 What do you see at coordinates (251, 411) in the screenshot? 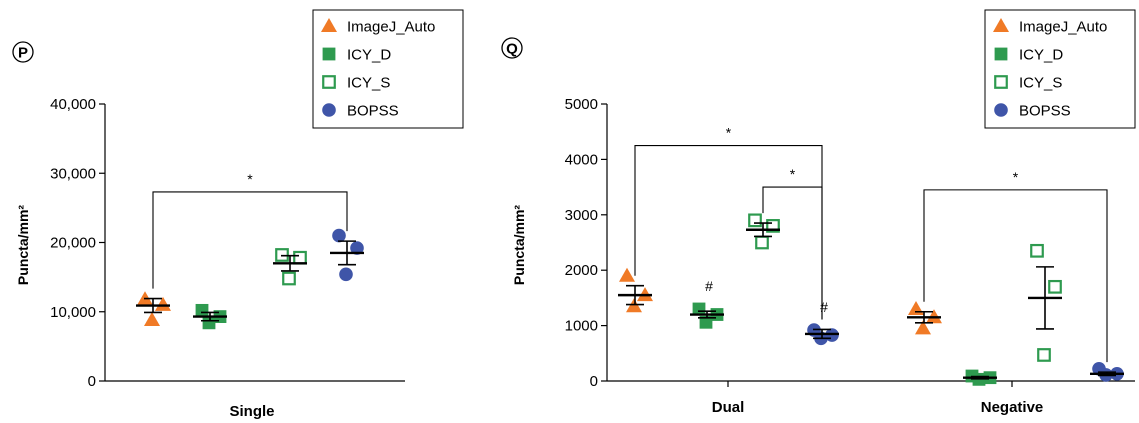
I see `group-label-single: Single` at bounding box center [251, 411].